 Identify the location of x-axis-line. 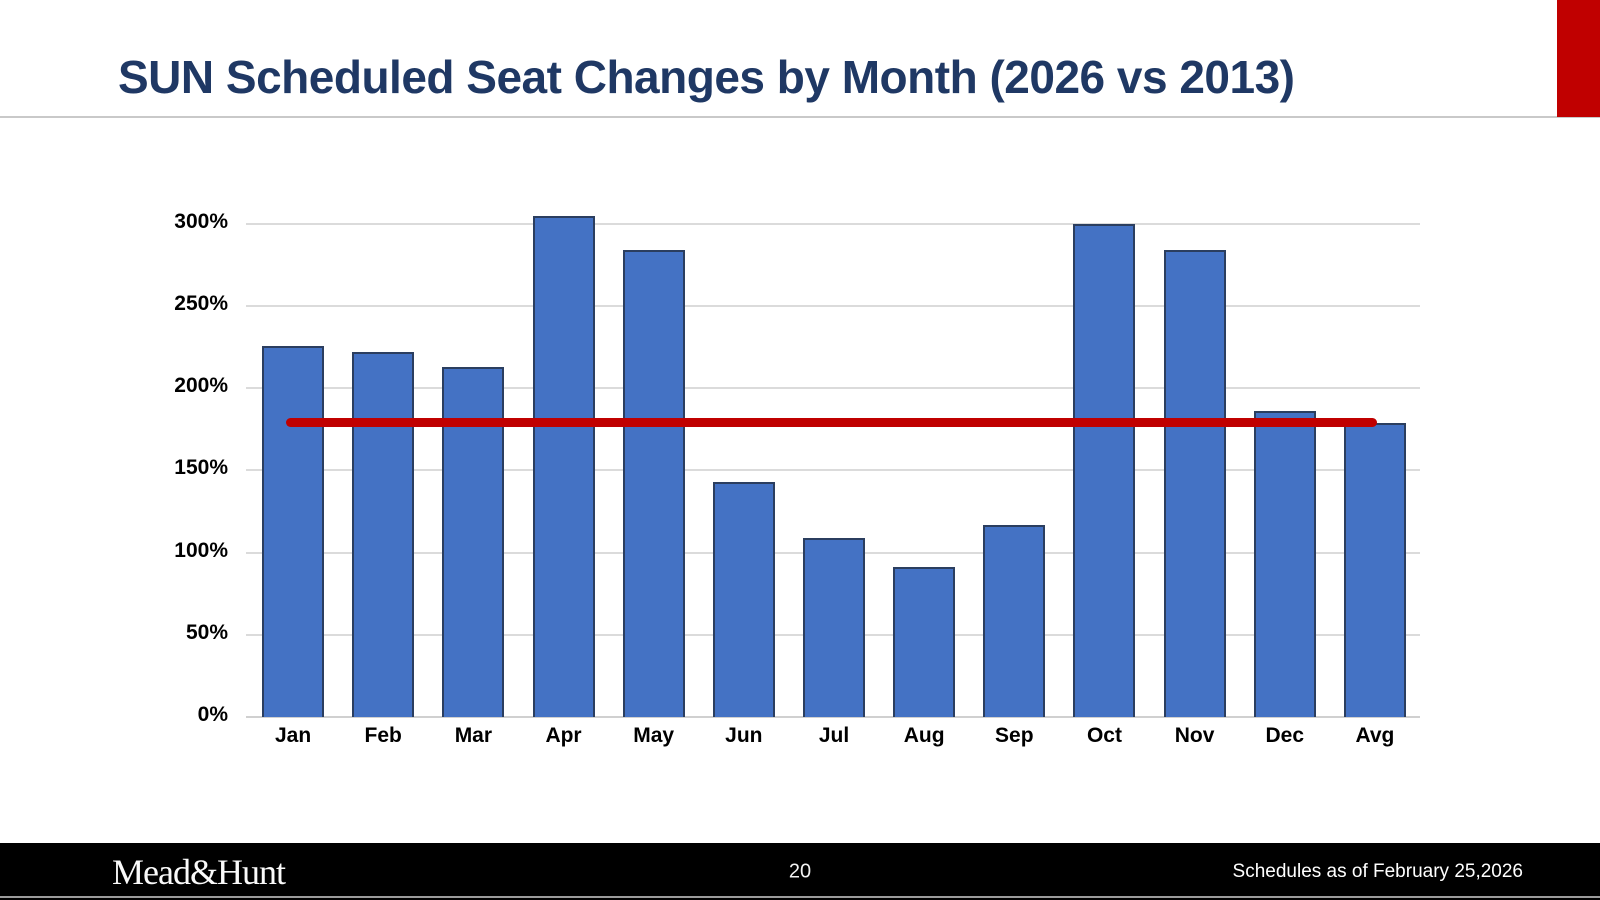
(833, 717).